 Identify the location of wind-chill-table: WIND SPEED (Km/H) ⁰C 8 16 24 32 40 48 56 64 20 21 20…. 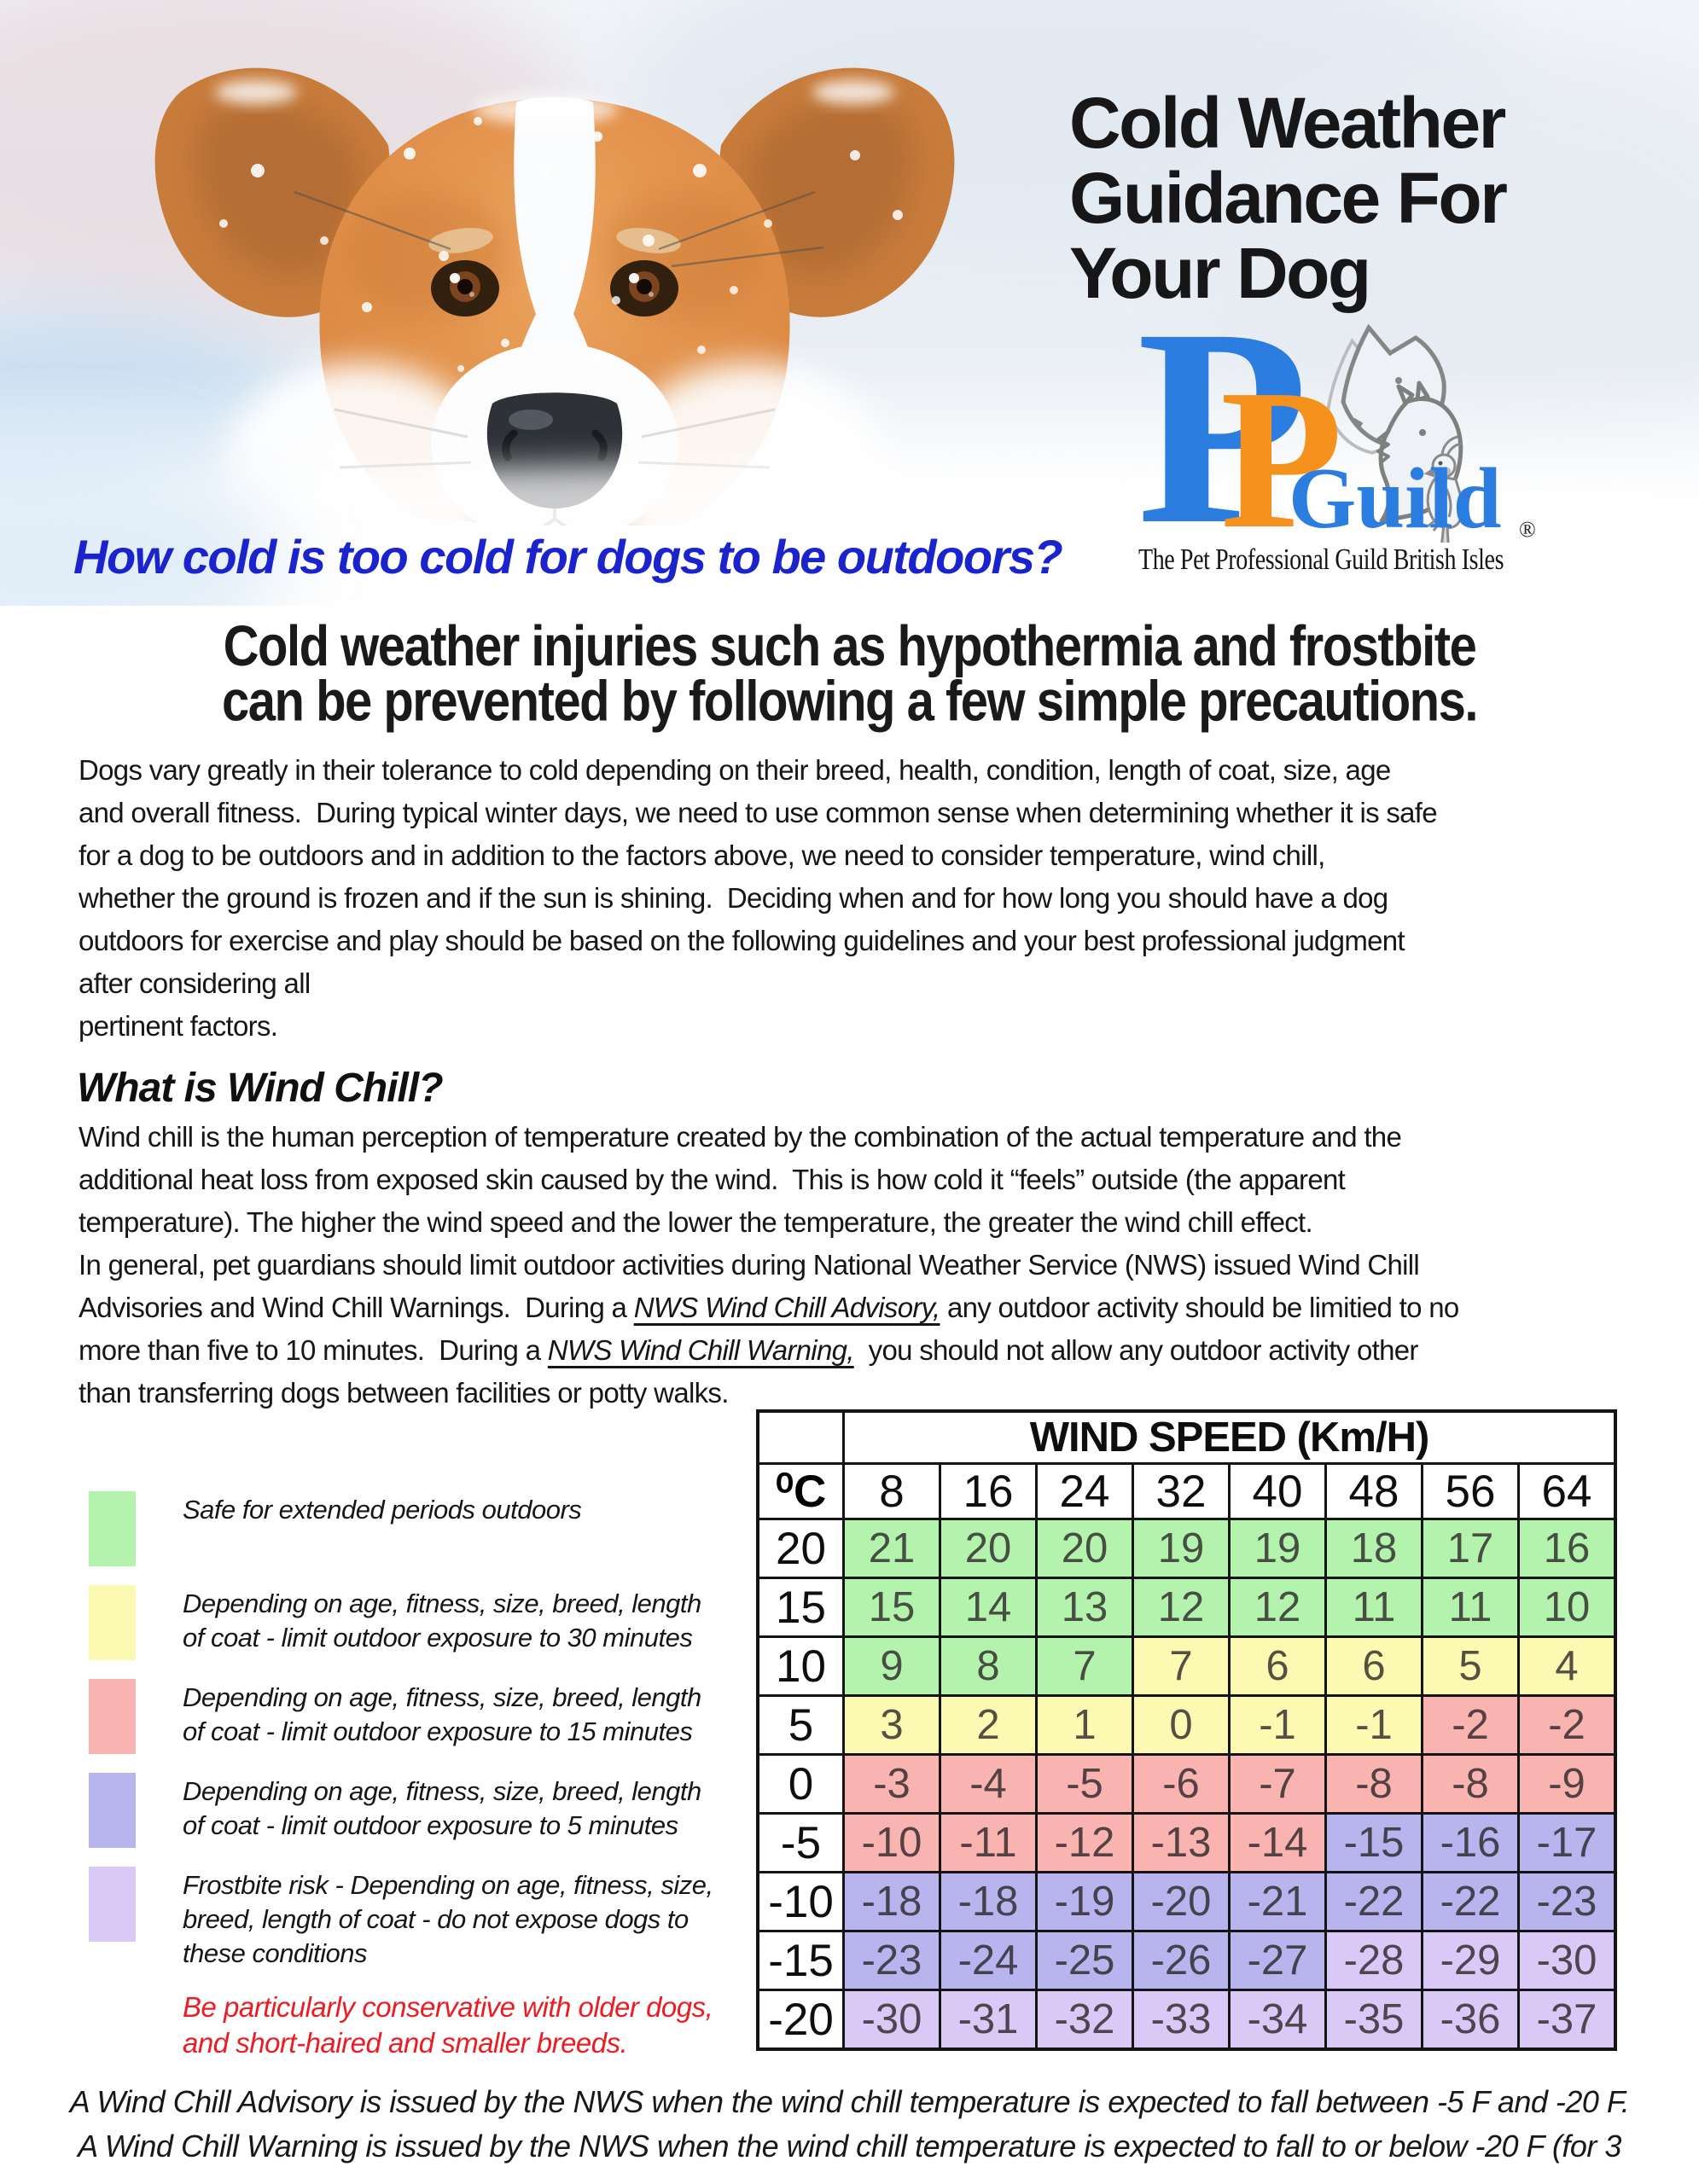
(1186, 1730).